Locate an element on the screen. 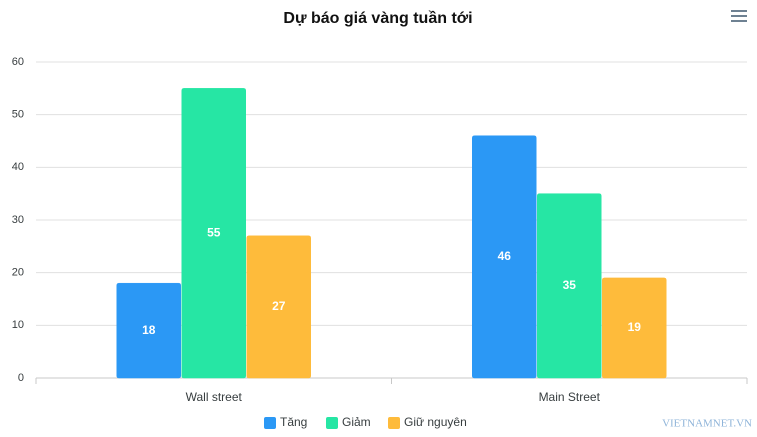  x-tick-label: Wall street is located at coordinates (214, 397).